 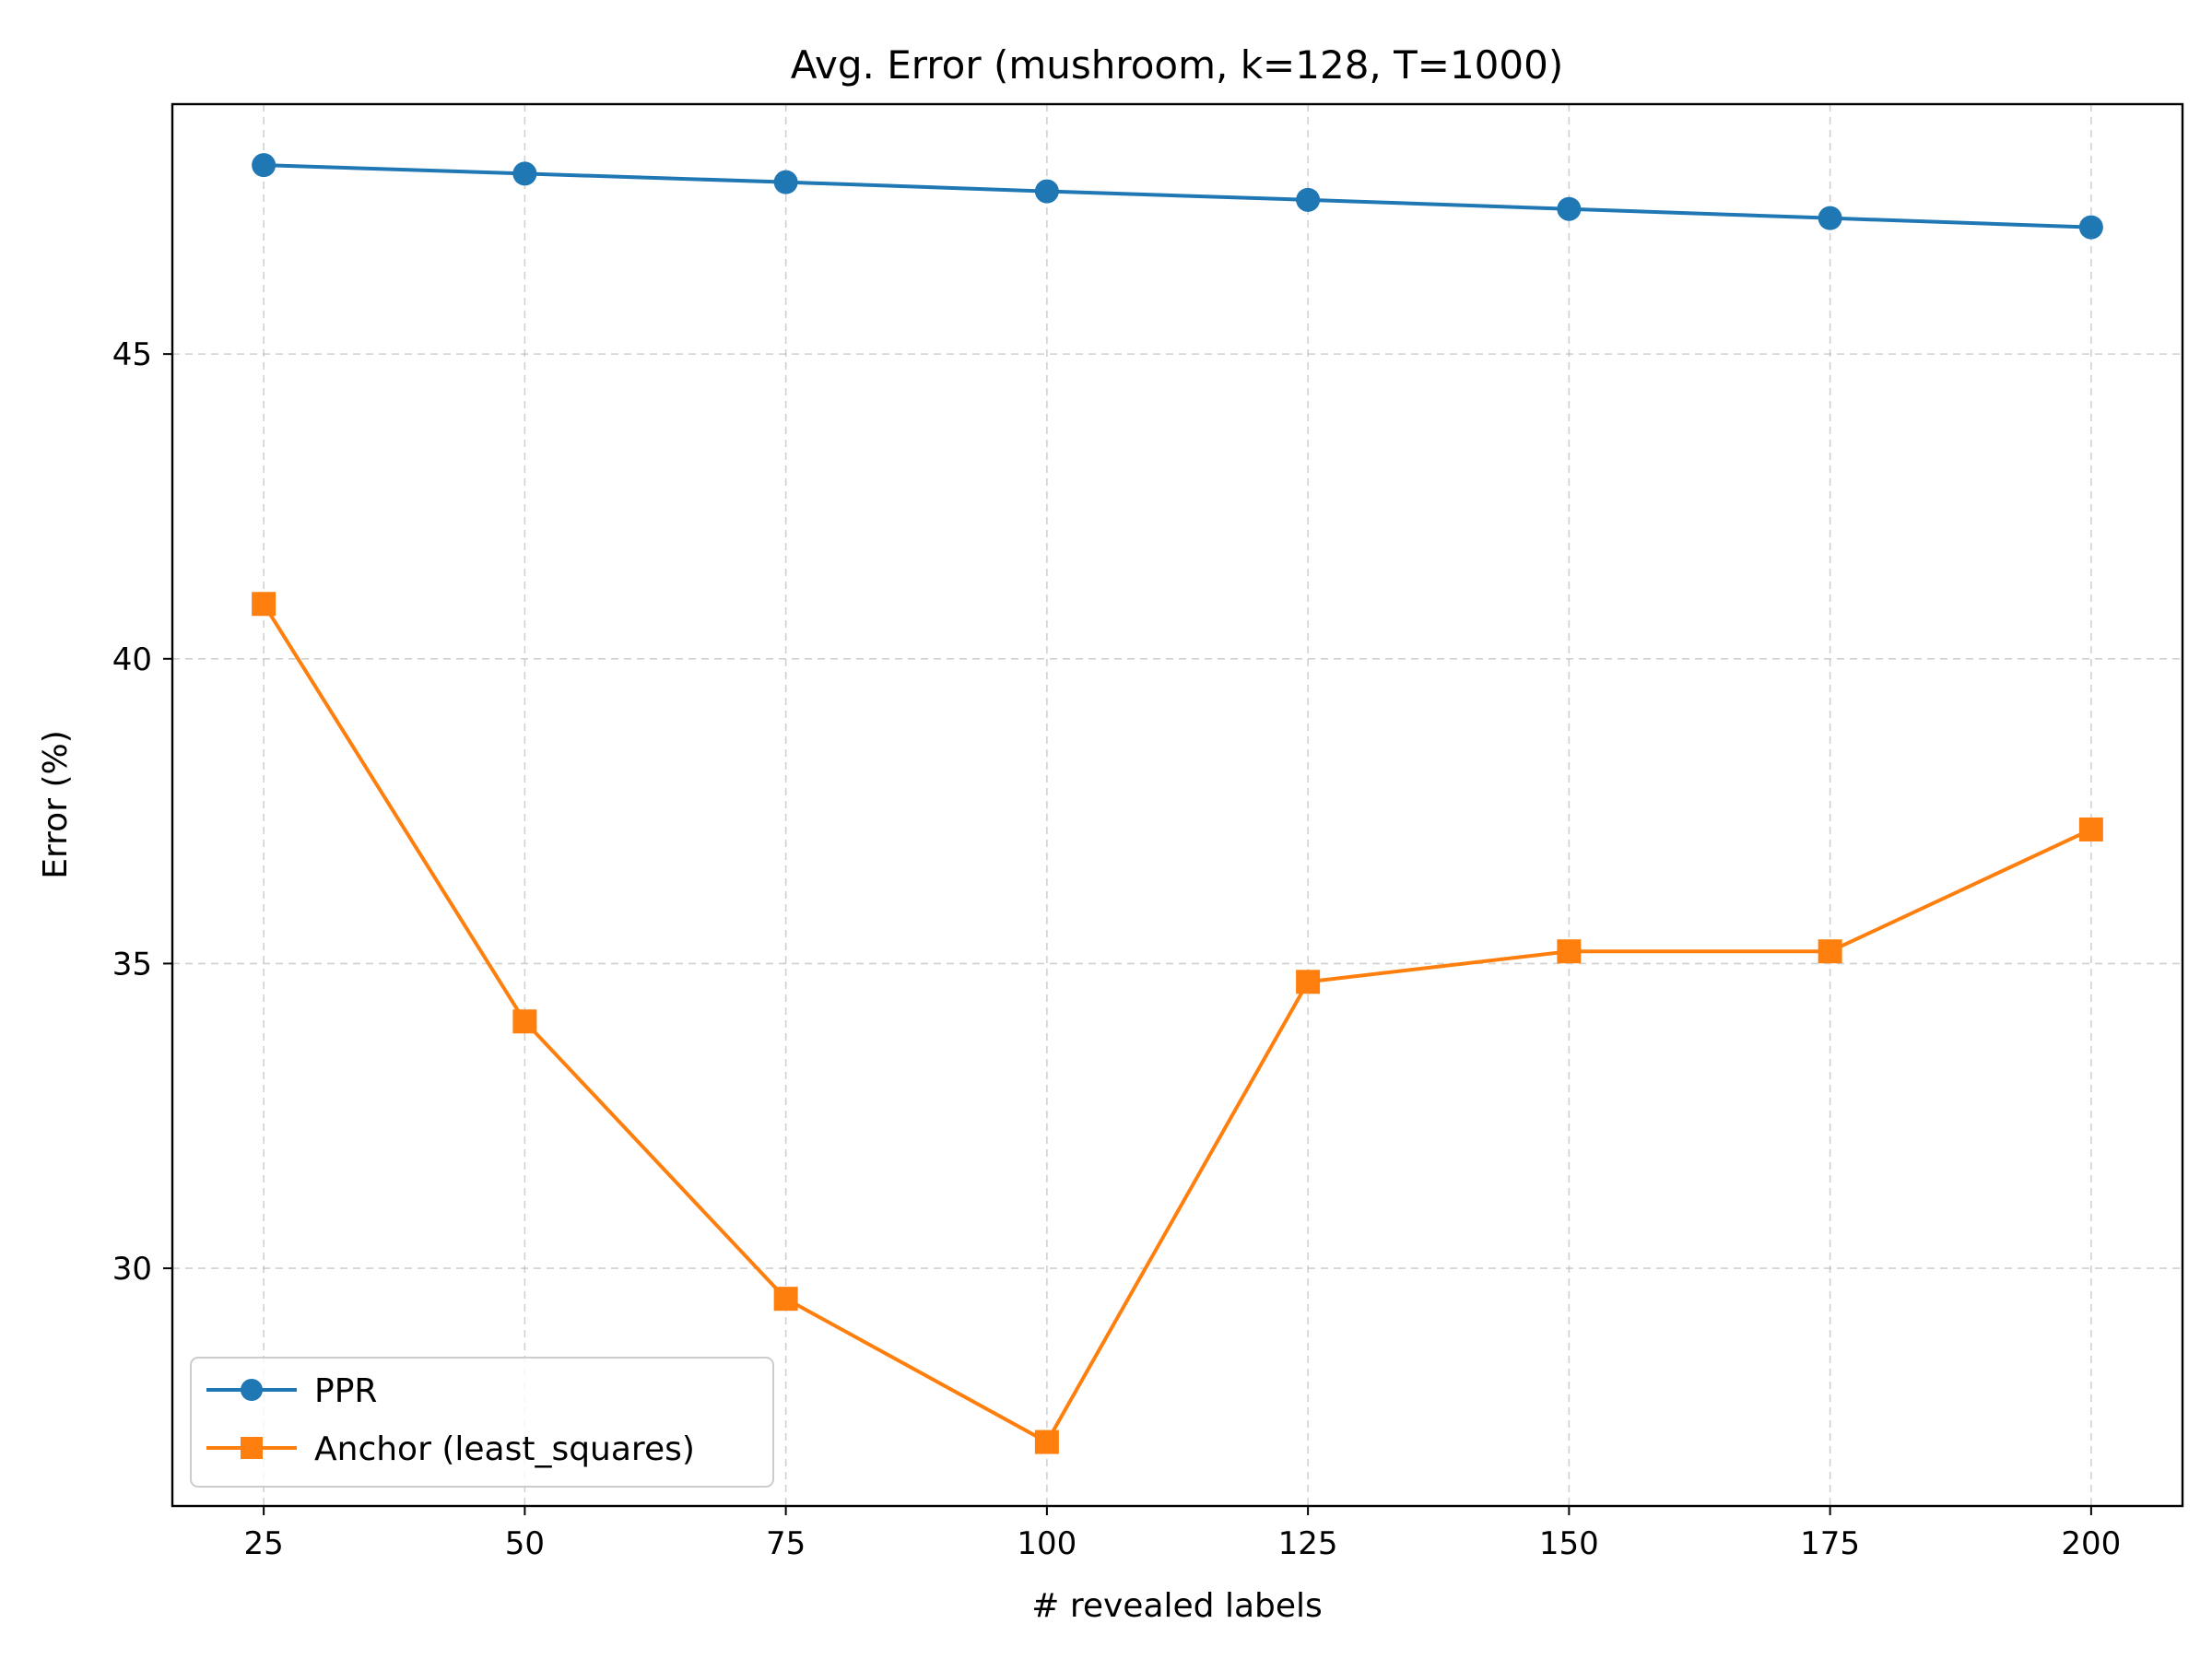 What do you see at coordinates (132, 964) in the screenshot?
I see `y-tick-label-35: 35` at bounding box center [132, 964].